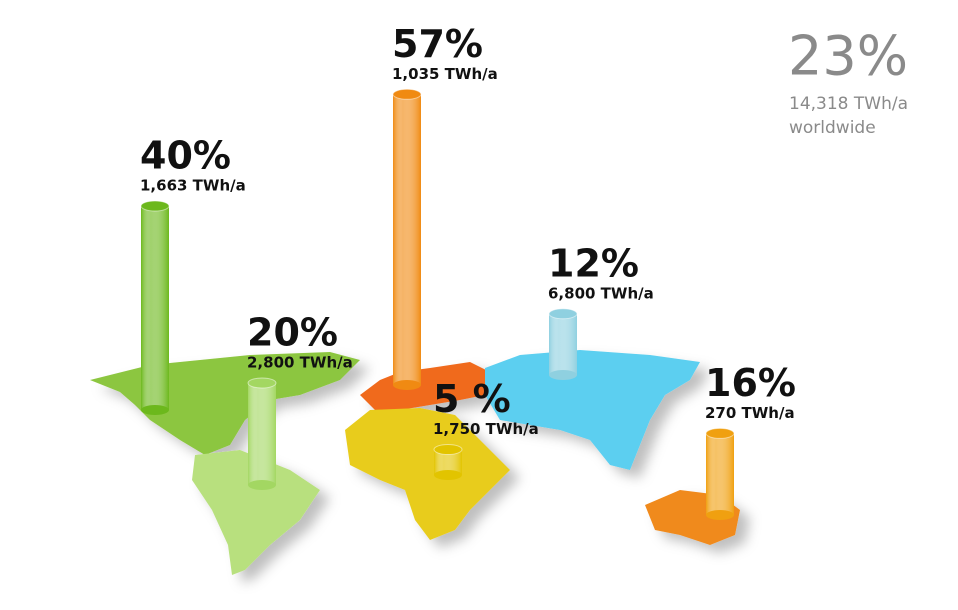  I want to click on total-energy: 14,318 TWh/a, so click(848, 104).